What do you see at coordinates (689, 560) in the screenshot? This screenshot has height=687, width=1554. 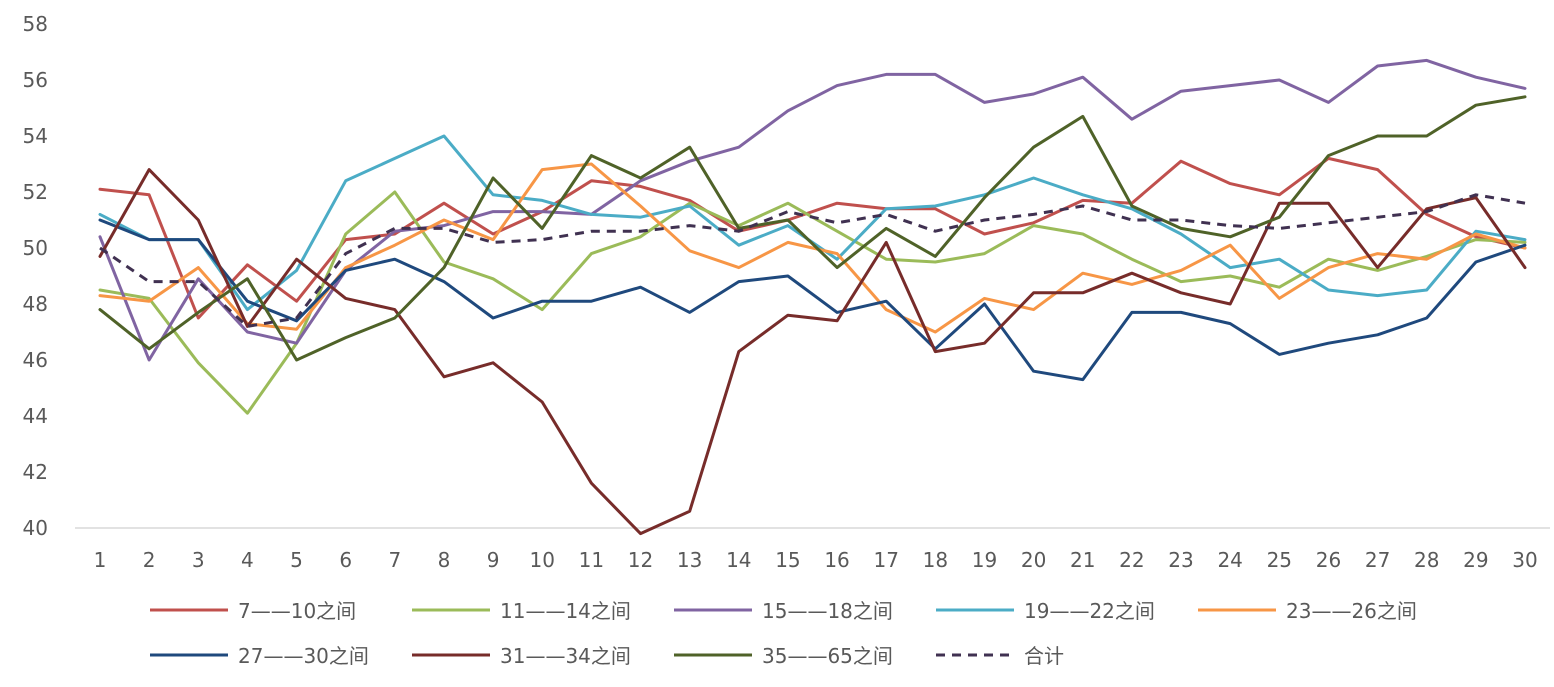 I see `x-tick-label: 13` at bounding box center [689, 560].